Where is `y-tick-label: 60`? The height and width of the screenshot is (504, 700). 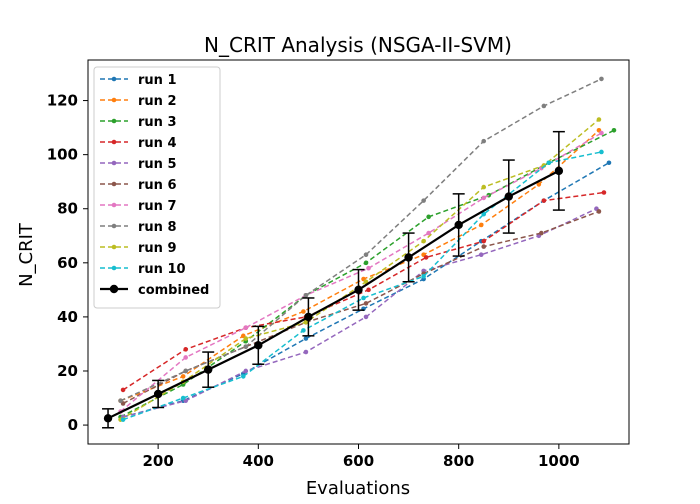
y-tick-label: 60 is located at coordinates (67, 263).